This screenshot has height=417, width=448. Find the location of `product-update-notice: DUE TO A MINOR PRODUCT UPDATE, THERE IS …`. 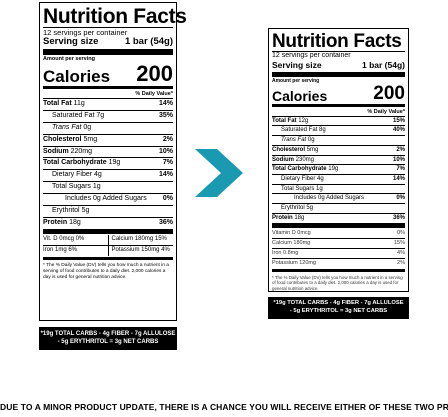

product-update-notice: DUE TO A MINOR PRODUCT UPDATE, THERE IS … is located at coordinates (224, 407).